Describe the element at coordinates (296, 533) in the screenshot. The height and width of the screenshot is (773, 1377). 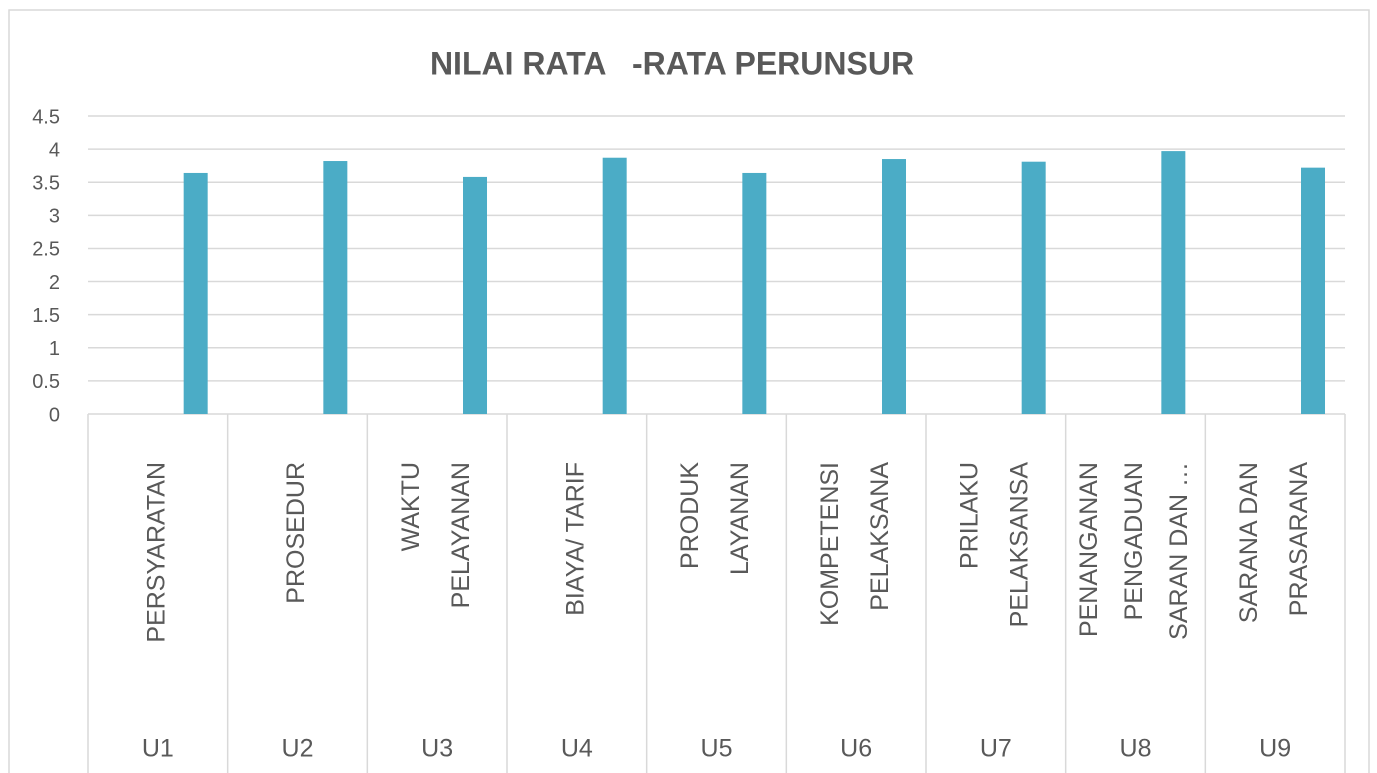
I see `x-tick-label: PROSEDUR` at that location.